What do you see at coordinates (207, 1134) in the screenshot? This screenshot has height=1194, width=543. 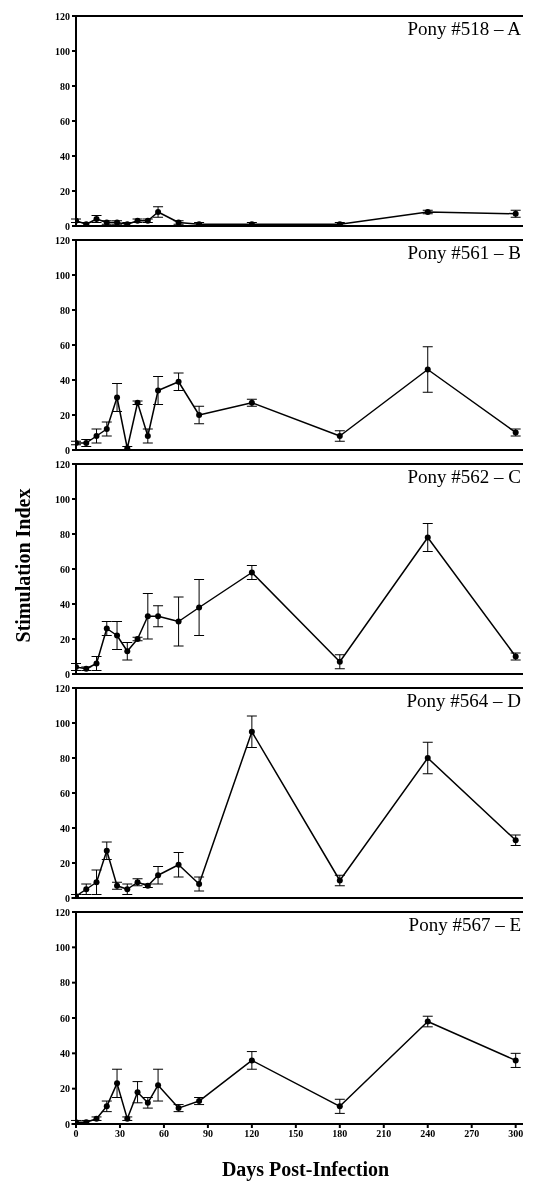 I see `x-tick-label: 90` at bounding box center [207, 1134].